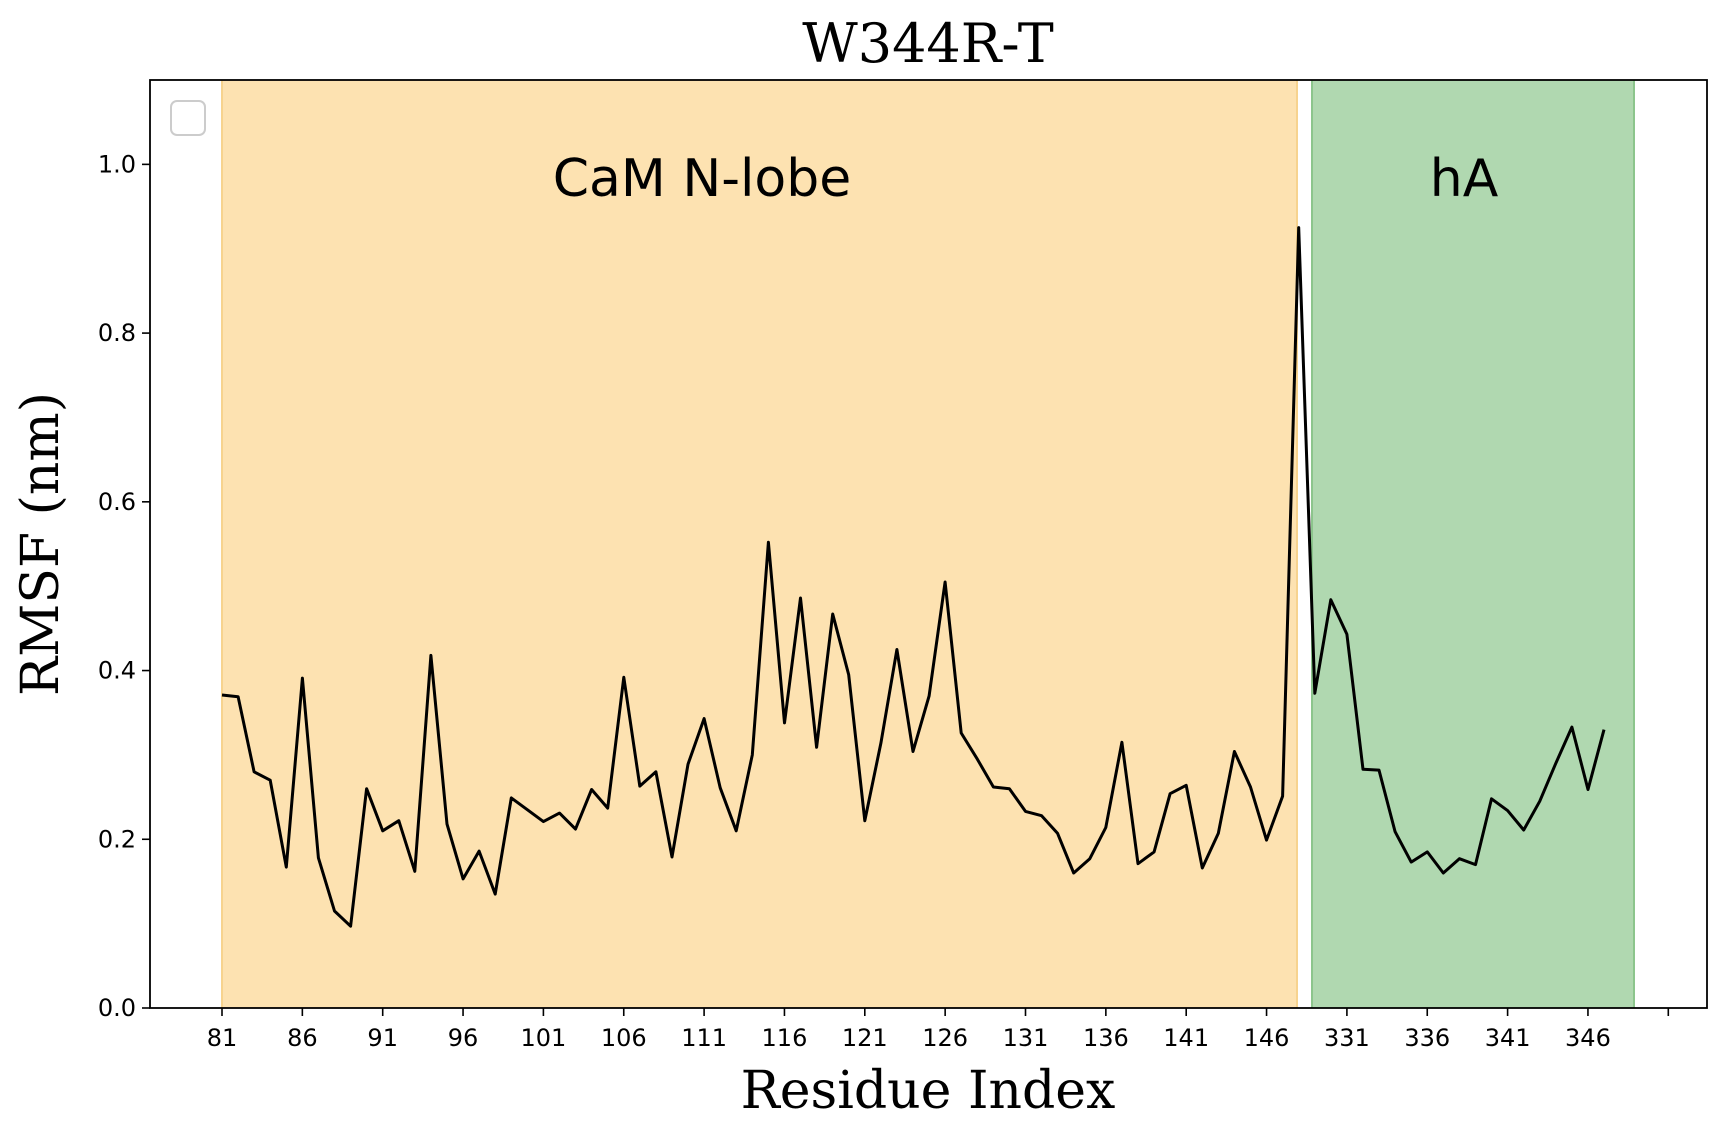 Image resolution: width=1719 pixels, height=1136 pixels. Describe the element at coordinates (117, 333) in the screenshot. I see `y-tick-label: 0.8` at that location.